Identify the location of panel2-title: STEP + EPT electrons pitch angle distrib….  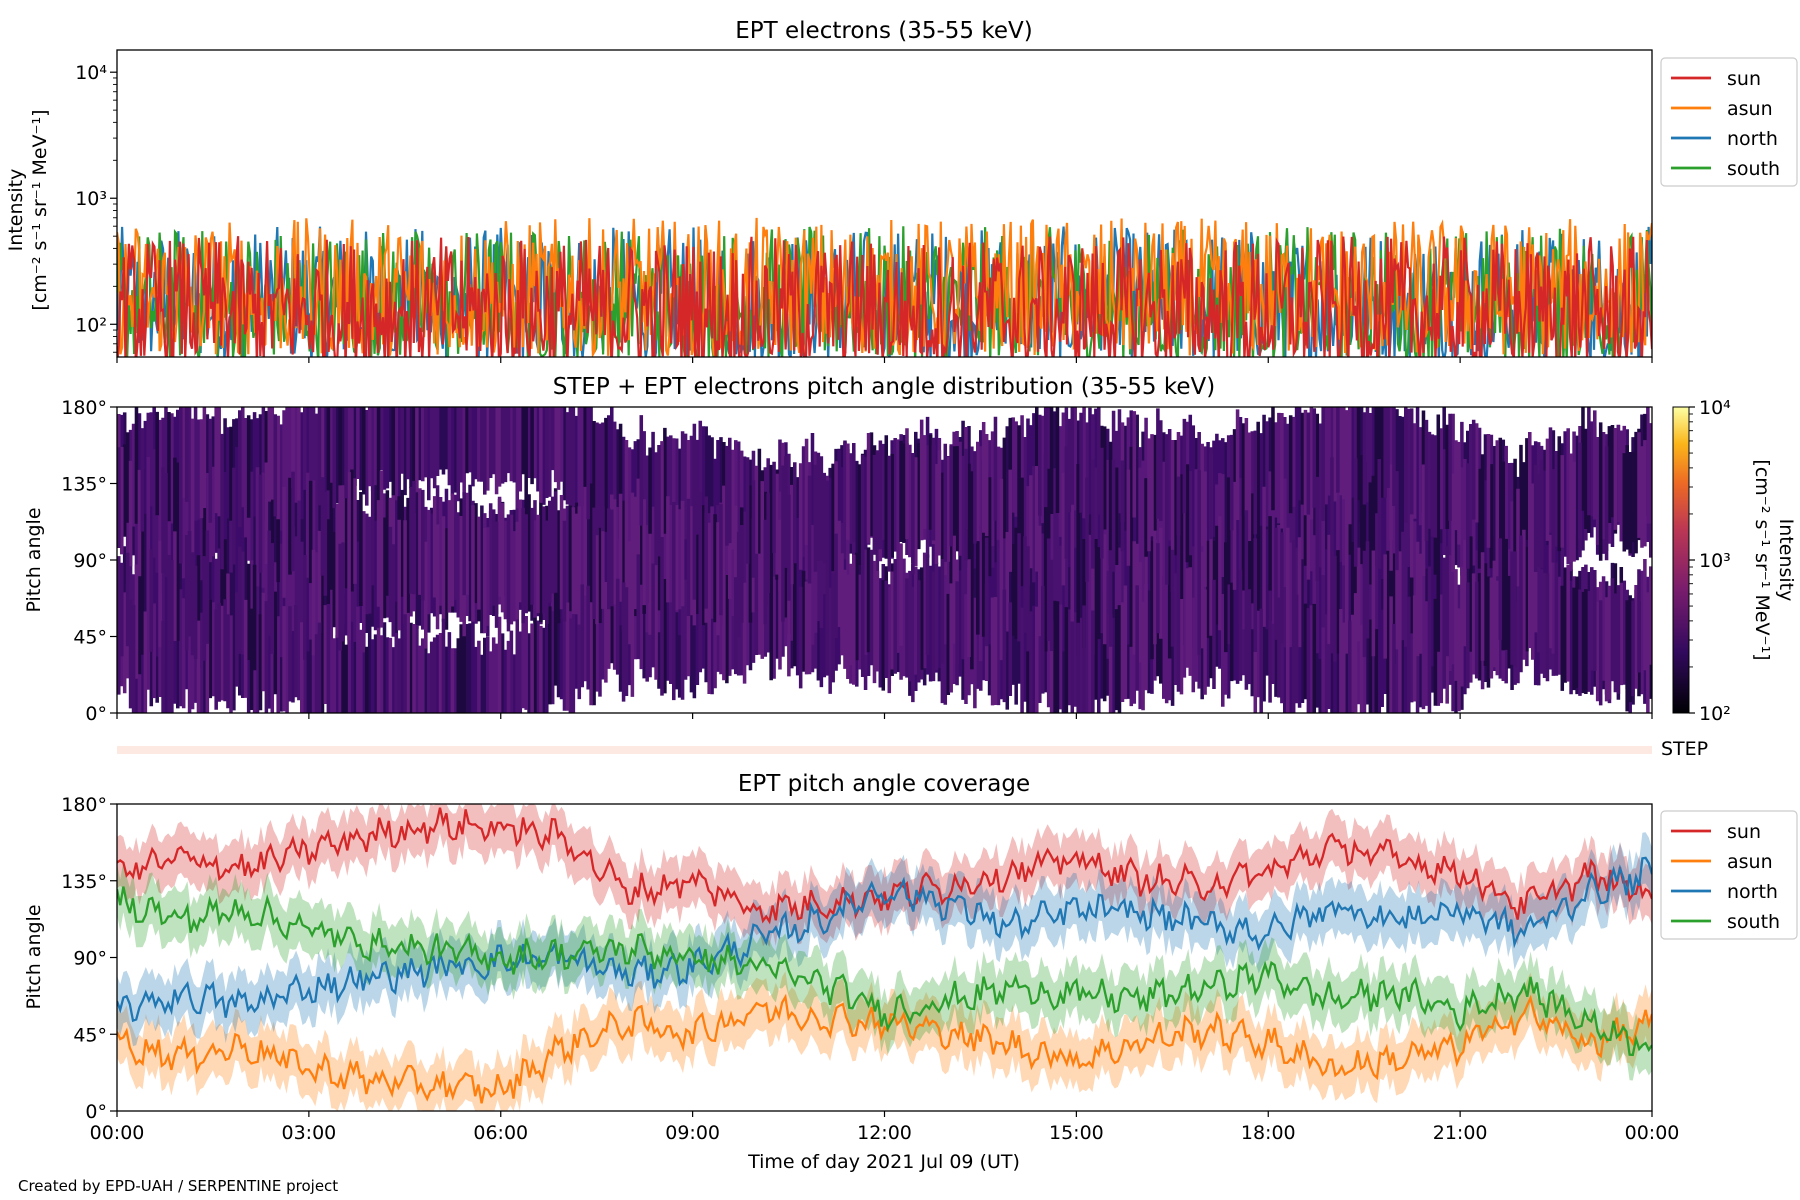
(884, 387).